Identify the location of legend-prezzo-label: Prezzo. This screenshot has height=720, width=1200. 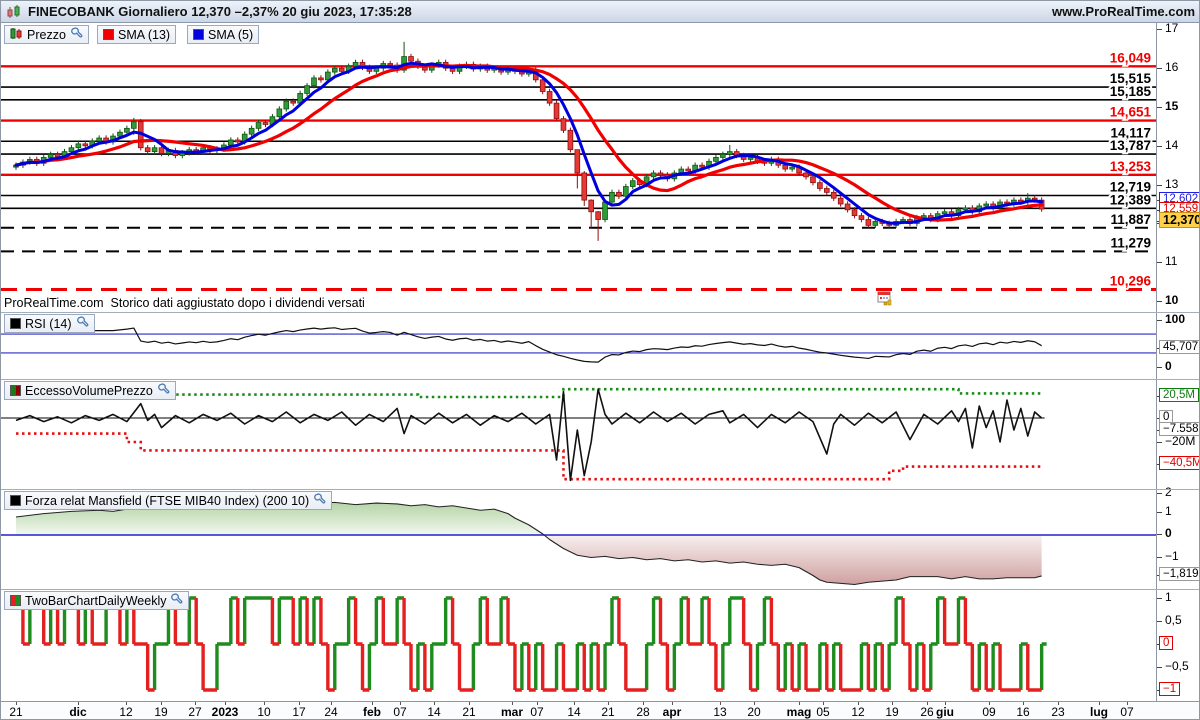
(46, 34).